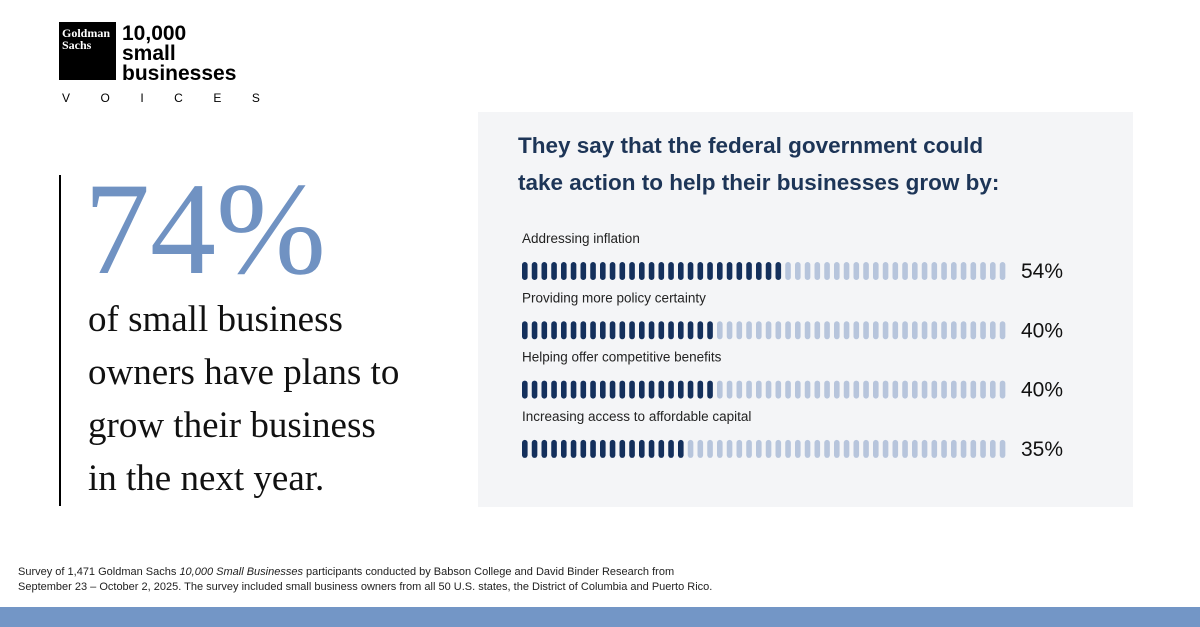 This screenshot has height=627, width=1200. I want to click on headline-stat: 74%, so click(205, 228).